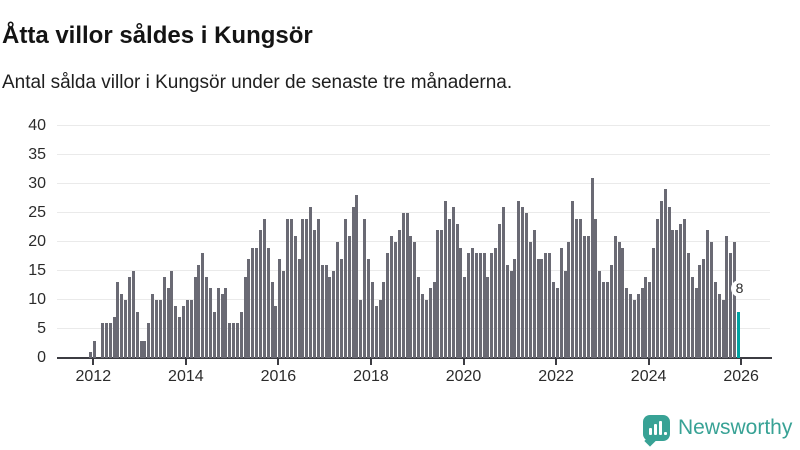 This screenshot has height=450, width=800. Describe the element at coordinates (37, 154) in the screenshot. I see `y-axis-label: 35` at that location.